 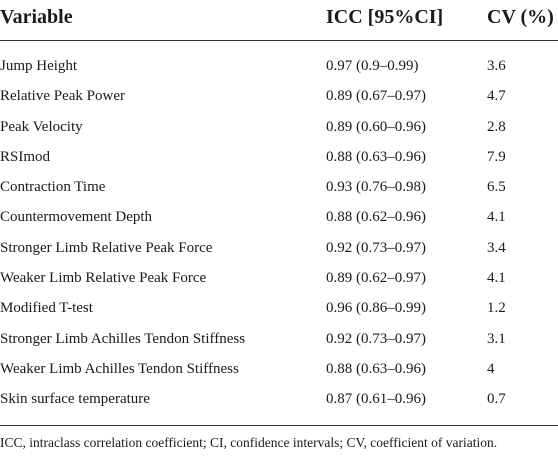 I want to click on variable-cell: RSImod, so click(x=25, y=156).